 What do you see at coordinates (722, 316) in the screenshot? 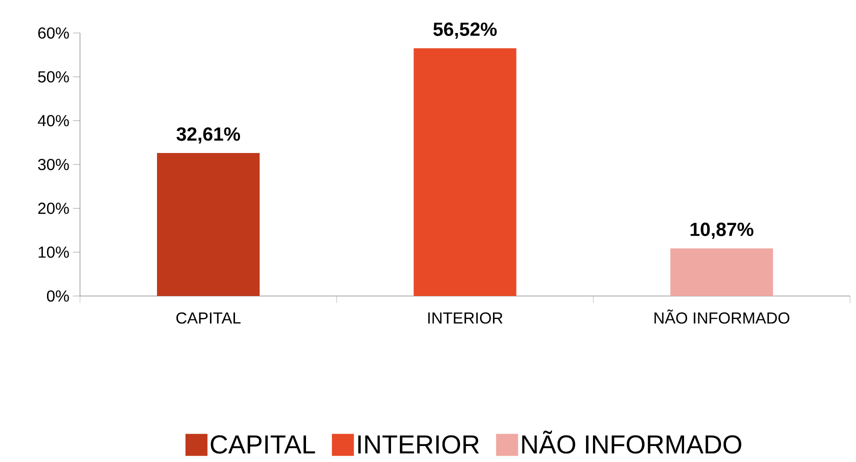
I see `x-tick-label: NÃO INFORMADO` at bounding box center [722, 316].